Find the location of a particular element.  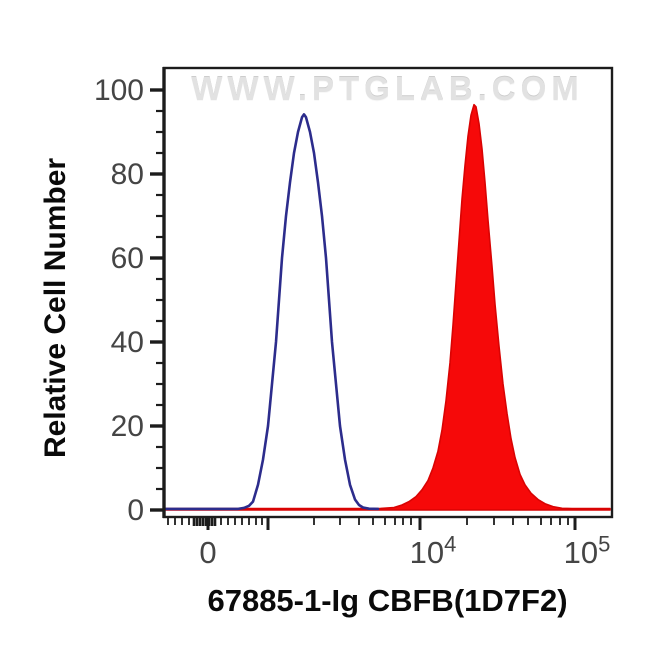

x-tick-label-1e4: 10⁴ is located at coordinates (433, 550).